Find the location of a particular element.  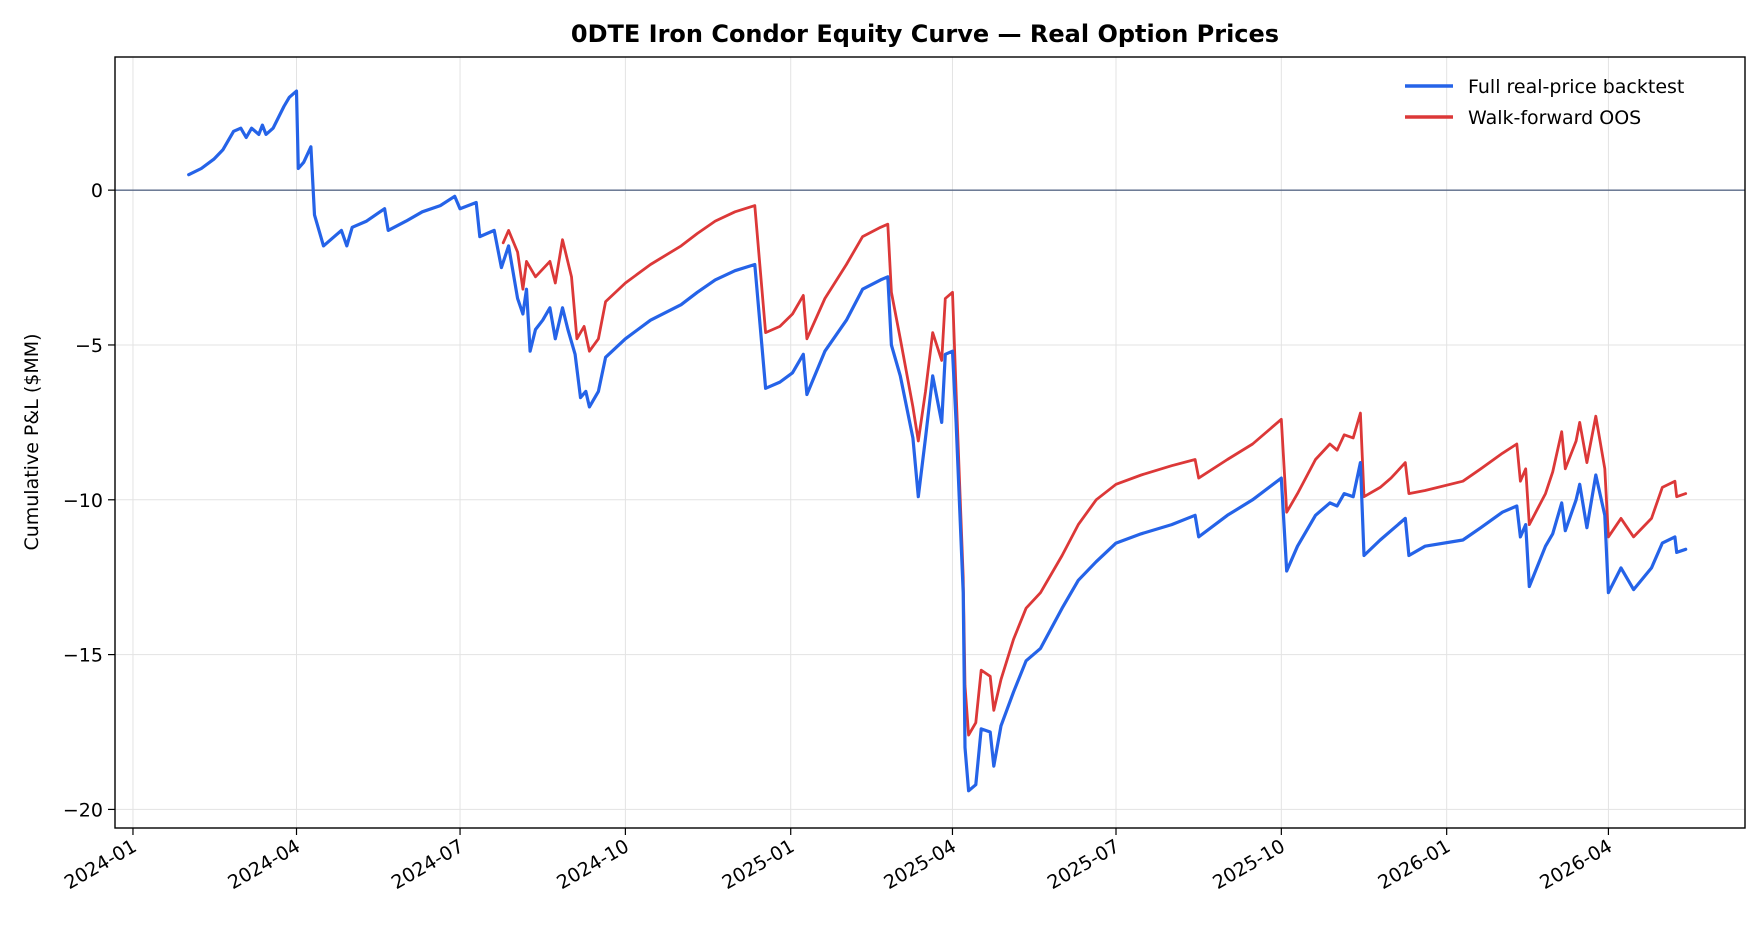

y-tick-label: −10 is located at coordinates (83, 501).